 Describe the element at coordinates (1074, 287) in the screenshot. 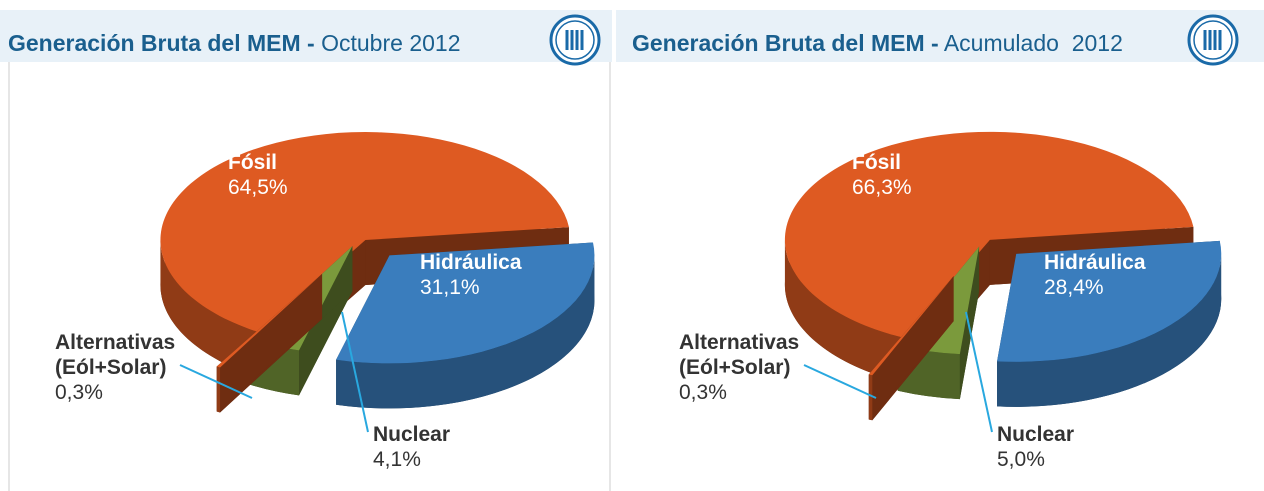

I see `value-label: 28,4%` at that location.